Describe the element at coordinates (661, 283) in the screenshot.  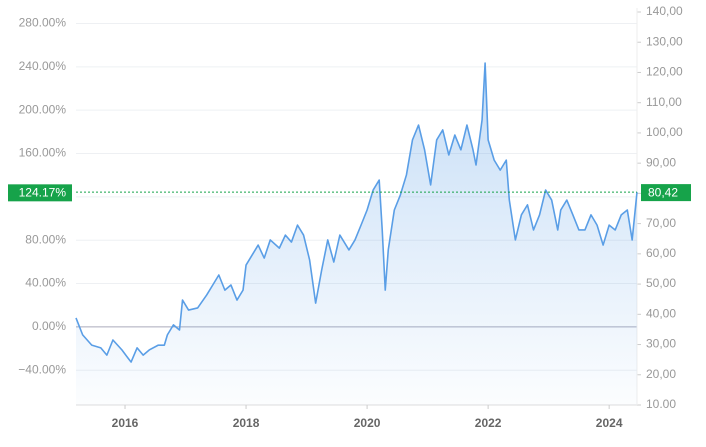
I see `y2-tick-label: 50,00` at that location.